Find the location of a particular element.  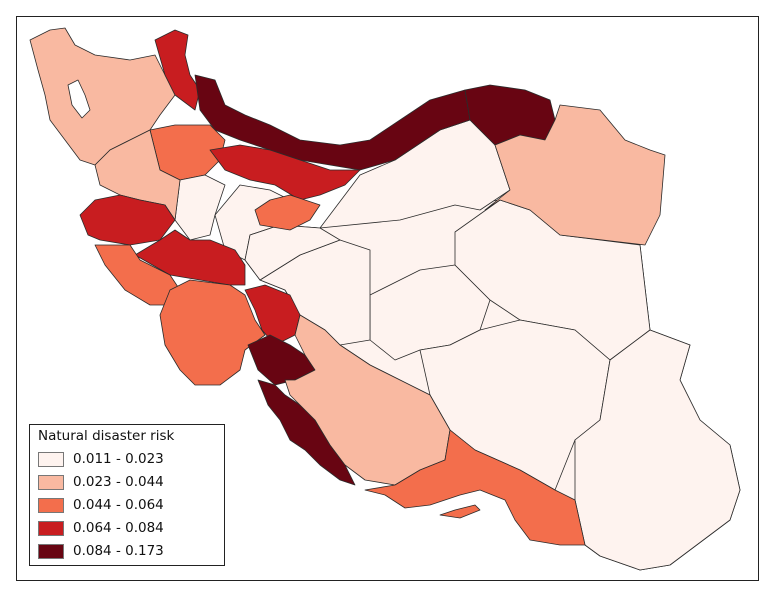

bushehr-coast-region is located at coordinates (306, 432).